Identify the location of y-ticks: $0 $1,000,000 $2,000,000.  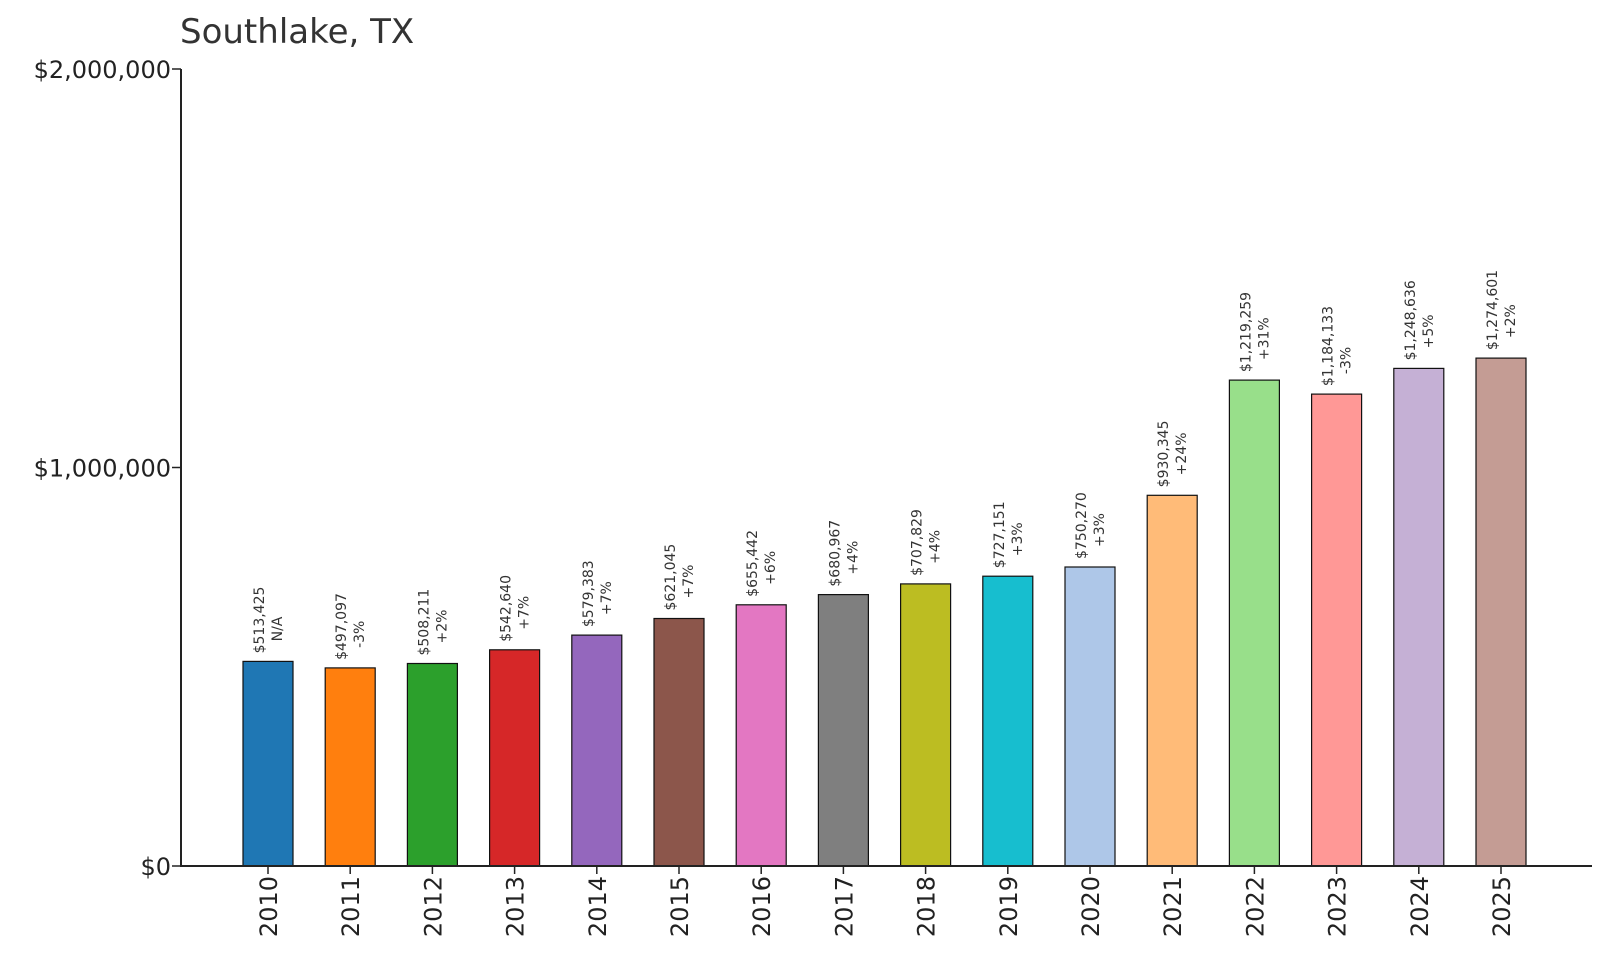
(107, 468).